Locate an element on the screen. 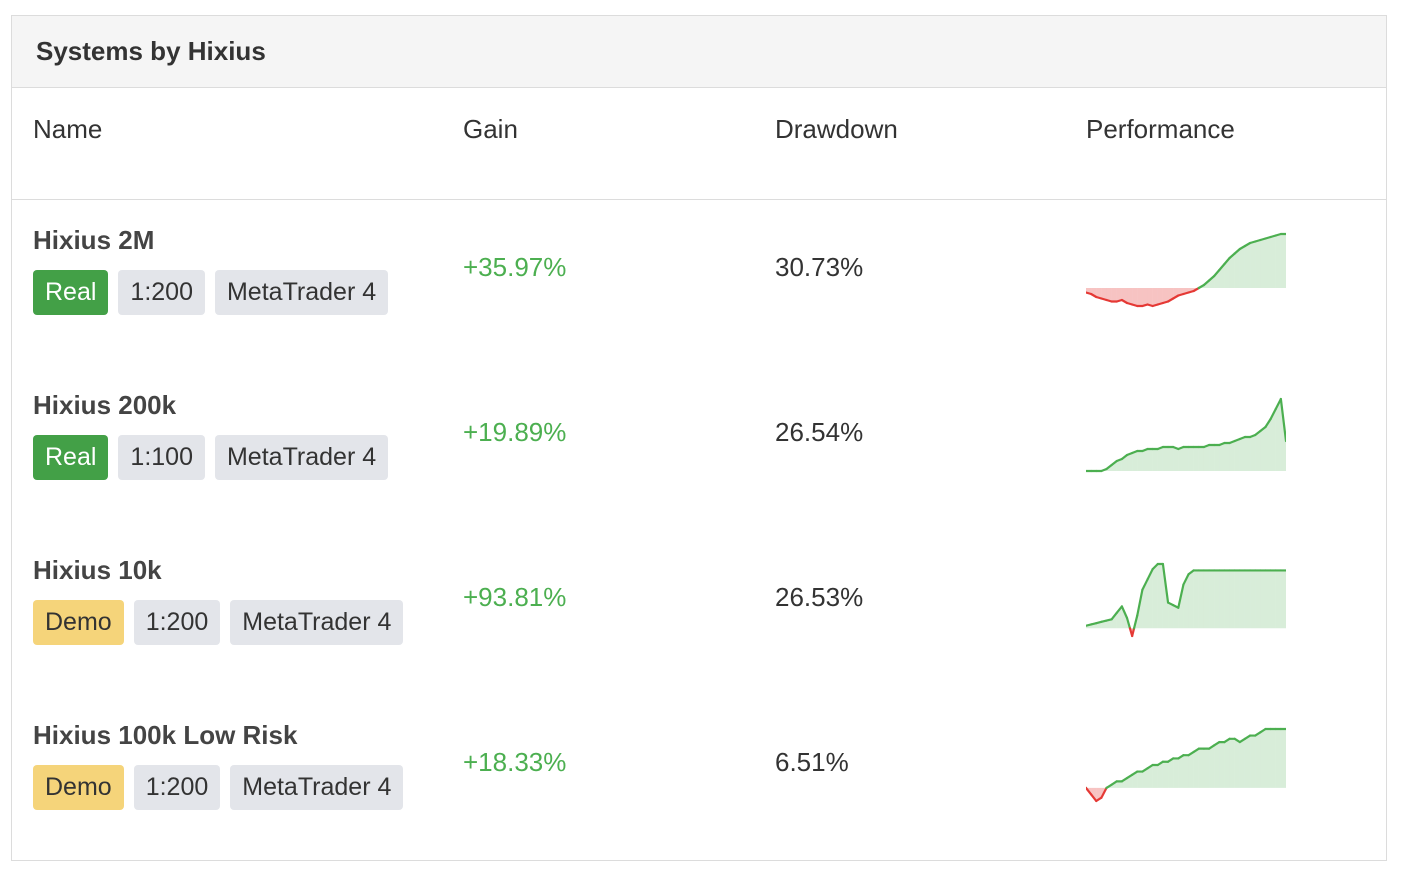 This screenshot has width=1408, height=880. system-name-link: Hixius 200k is located at coordinates (105, 405).